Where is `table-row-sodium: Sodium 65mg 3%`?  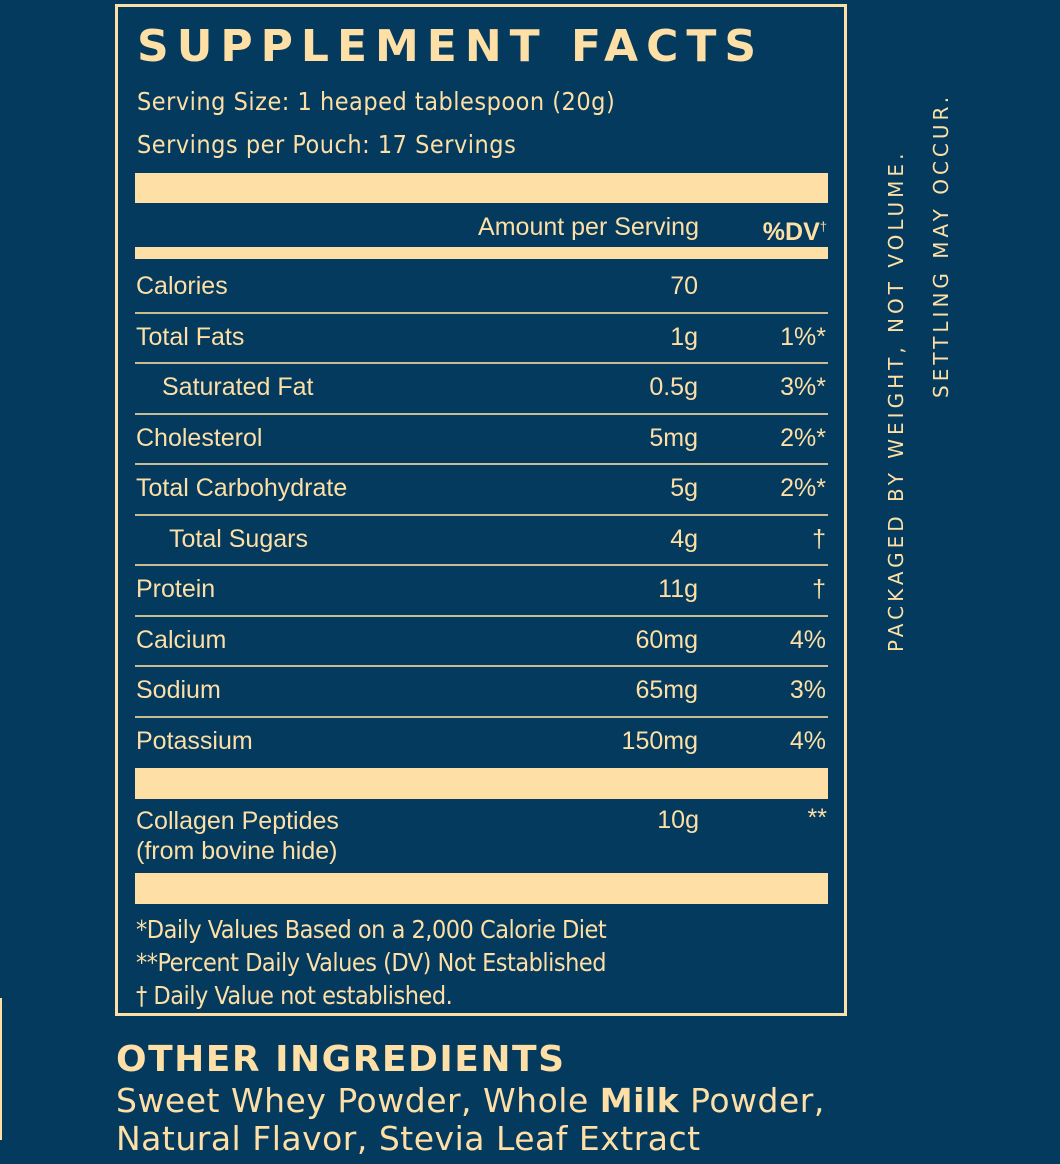 table-row-sodium: Sodium 65mg 3% is located at coordinates (481, 692).